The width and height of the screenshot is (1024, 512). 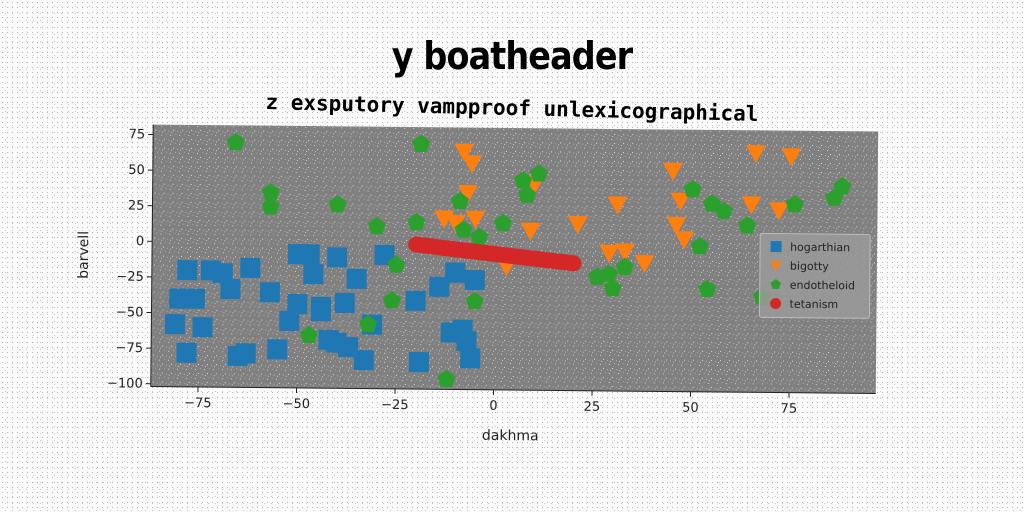 I want to click on legend: hogarthian bigotty endotheloid tetanism, so click(x=814, y=275).